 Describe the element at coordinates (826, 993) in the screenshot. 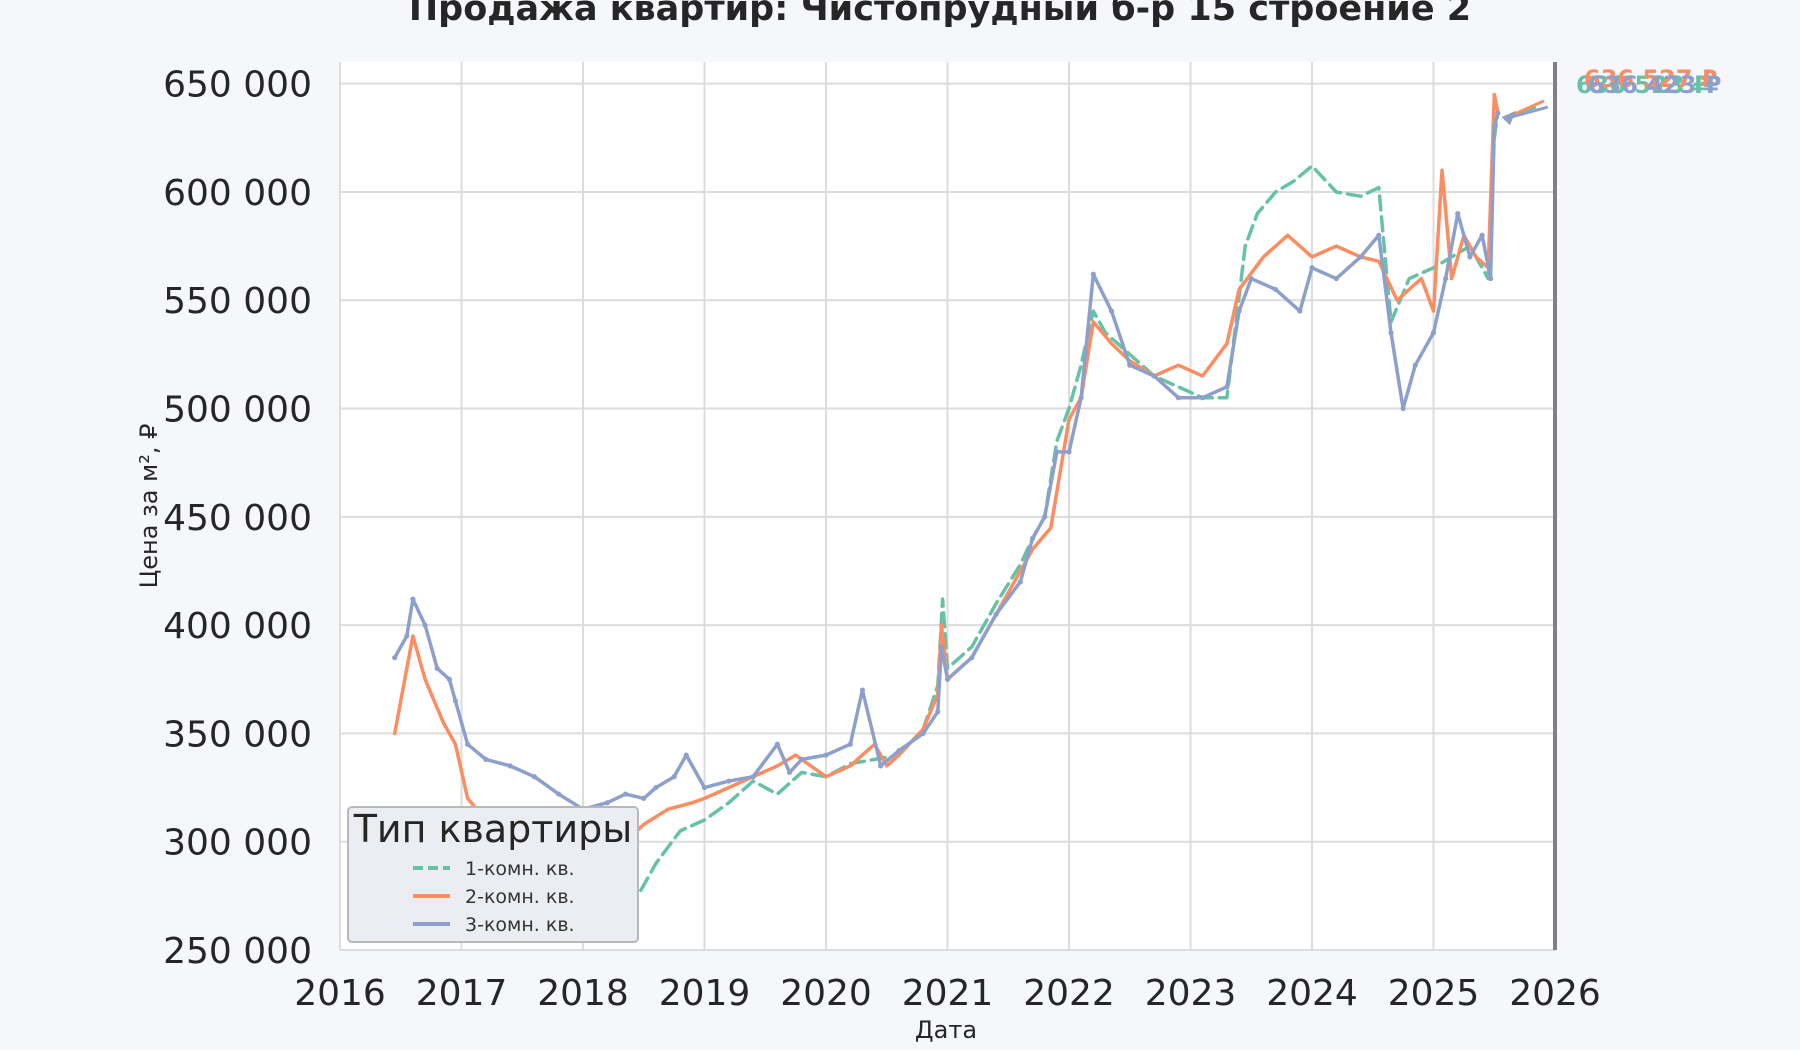

I see `x-tick-label: 2020` at that location.